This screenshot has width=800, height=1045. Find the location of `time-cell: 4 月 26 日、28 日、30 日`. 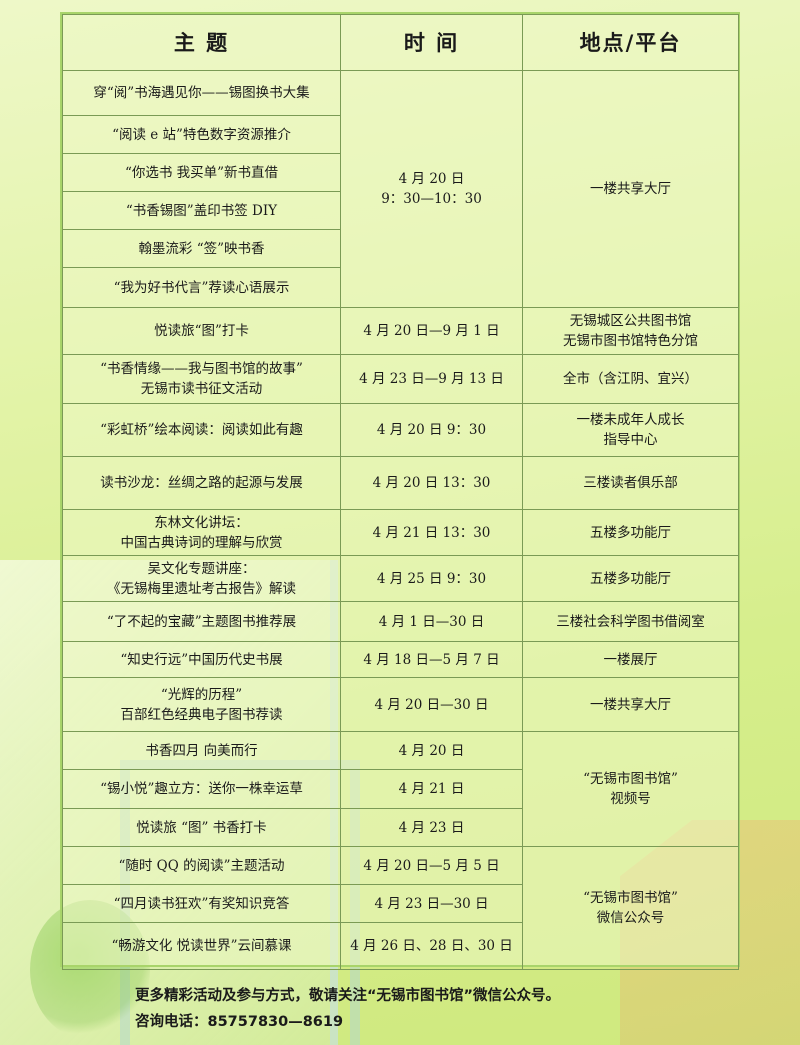

time-cell: 4 月 26 日、28 日、30 日 is located at coordinates (431, 946).